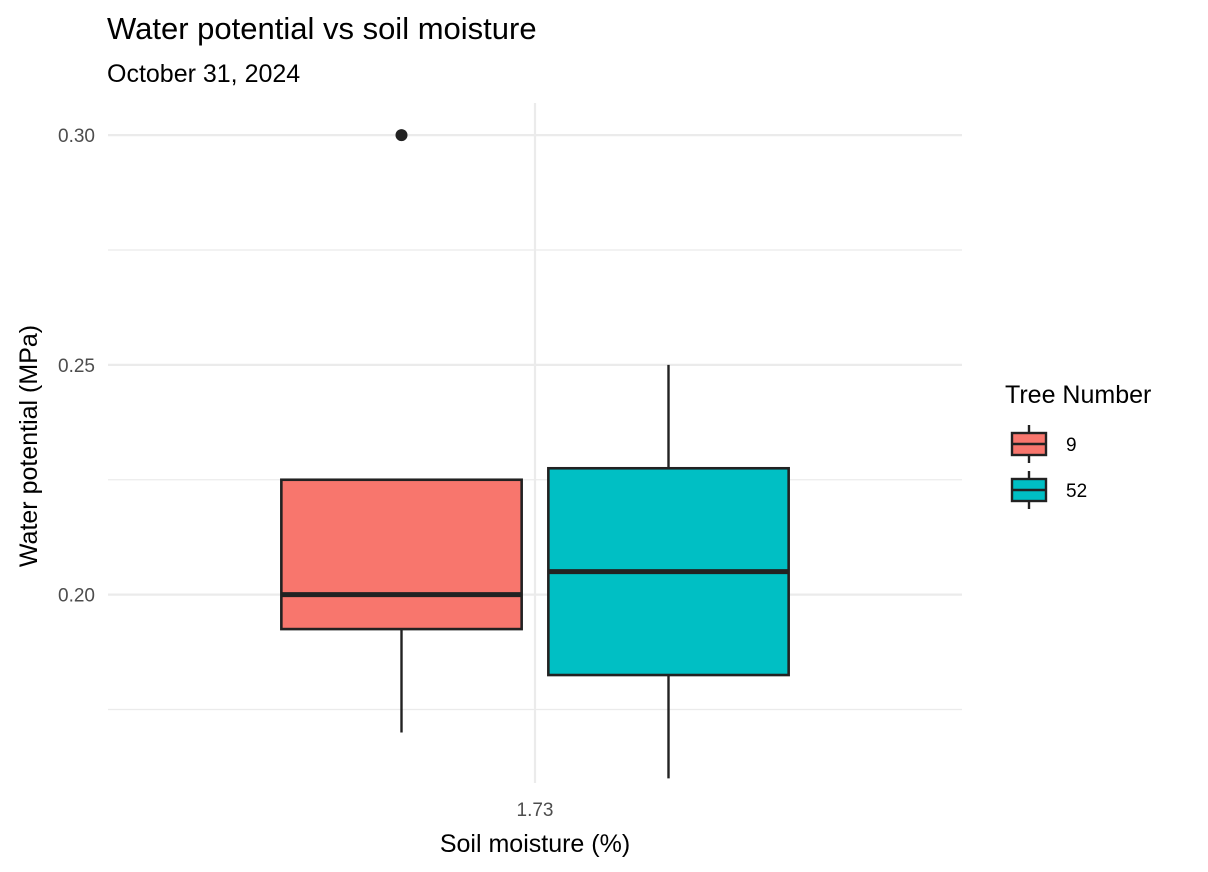 Image resolution: width=1208 pixels, height=872 pixels. Describe the element at coordinates (401, 135) in the screenshot. I see `outlier-point` at that location.